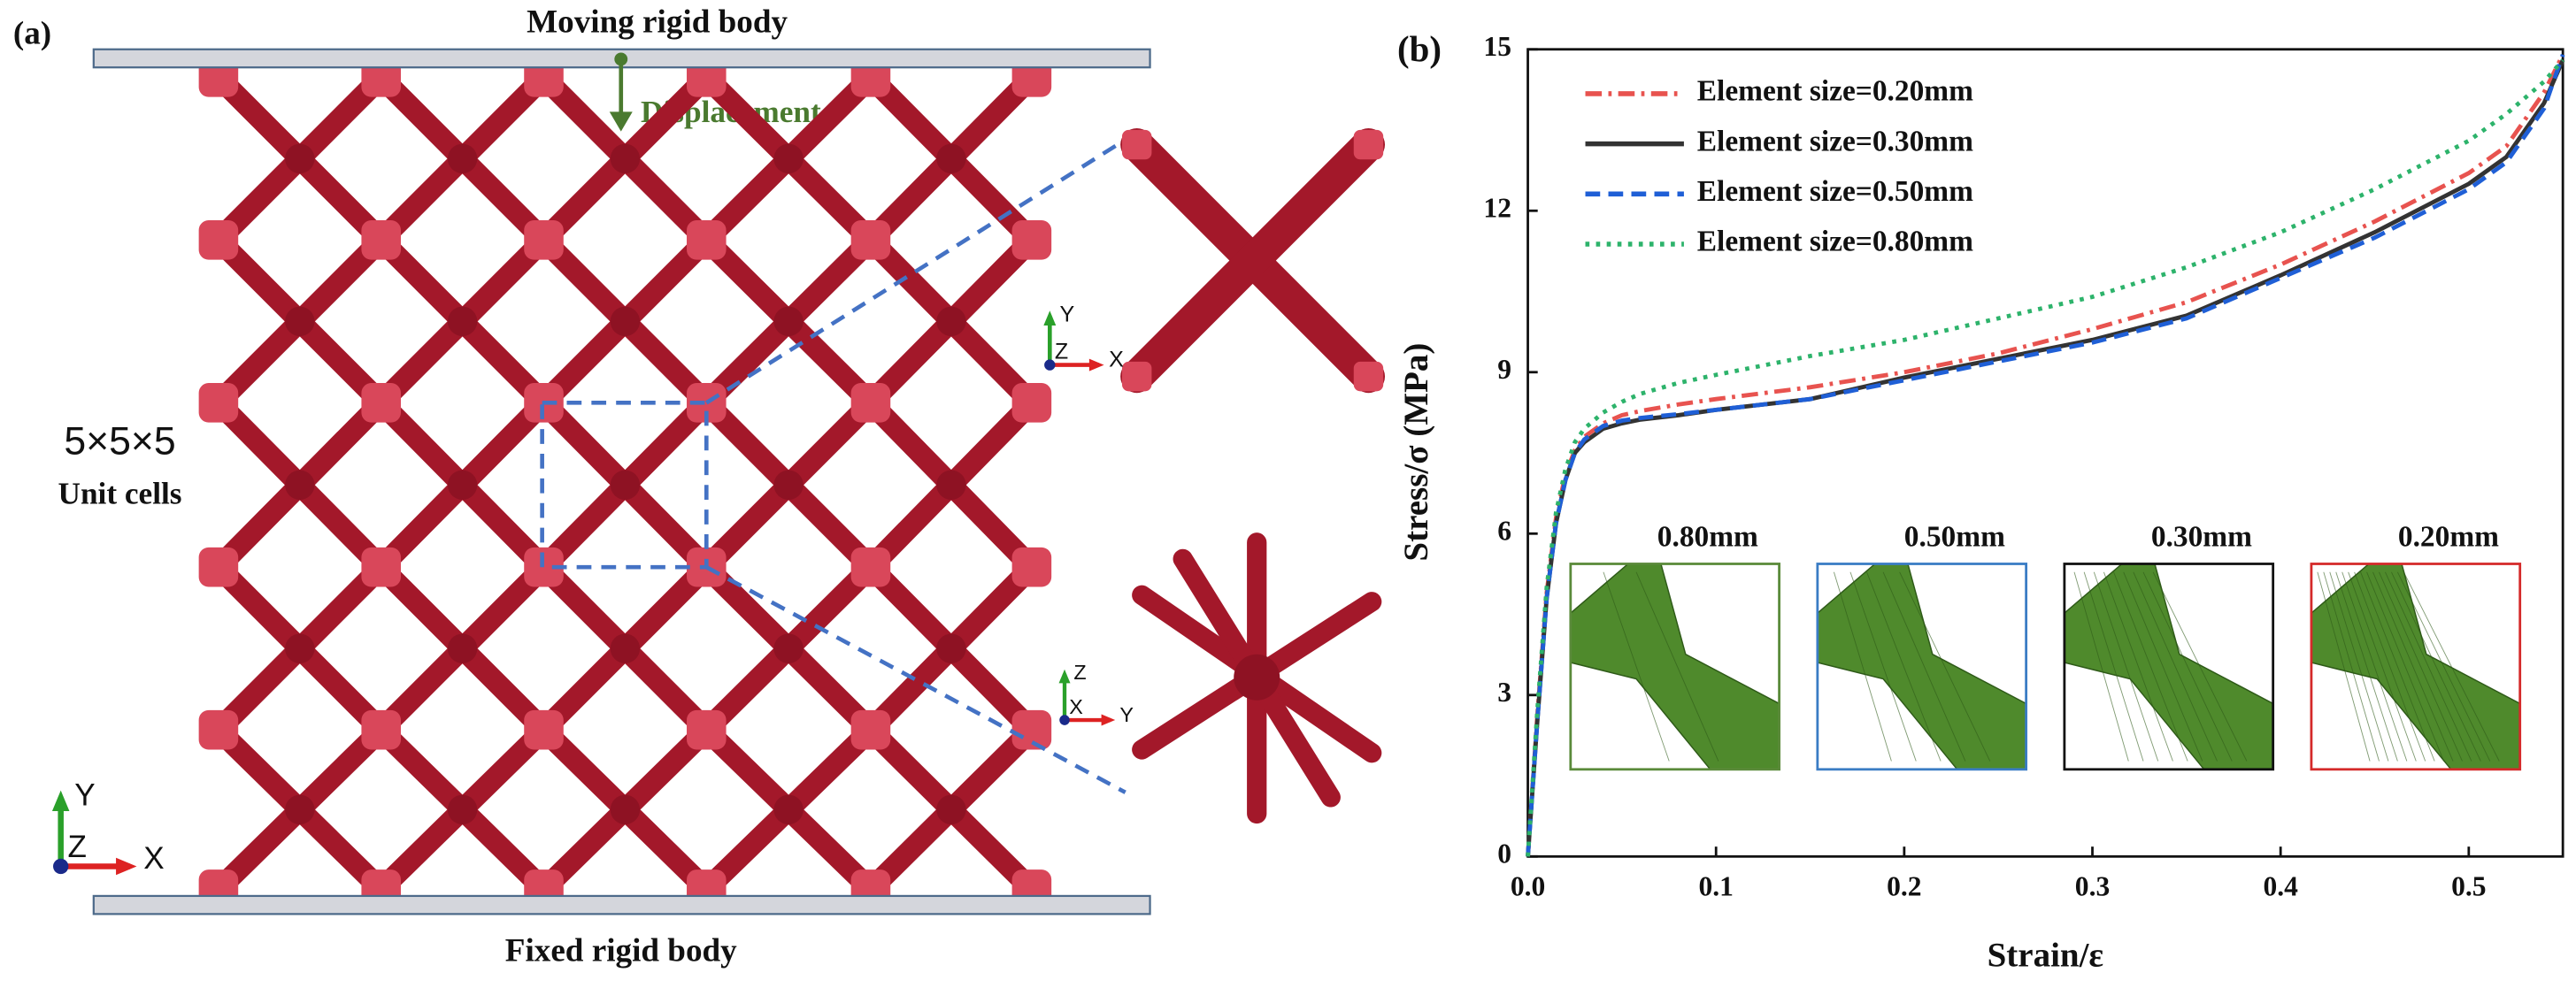 The image size is (2576, 988). Describe the element at coordinates (621, 904) in the screenshot. I see `rigid-plate` at that location.